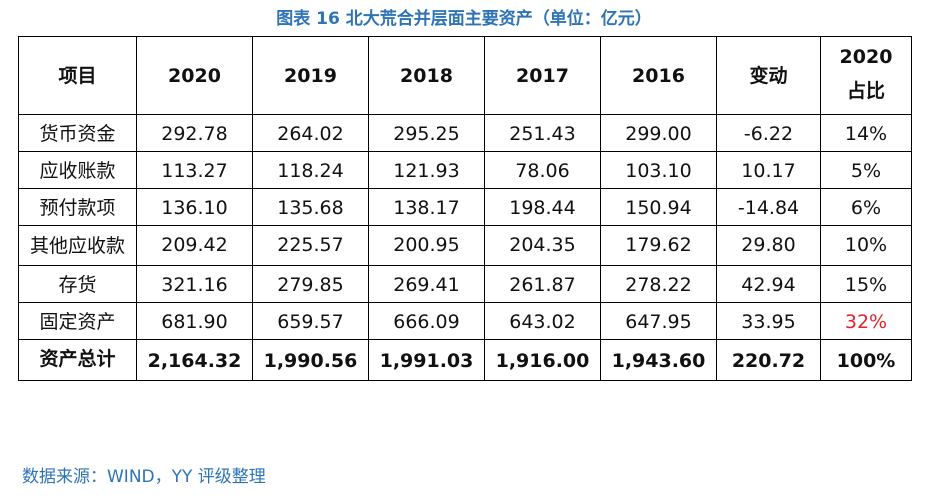 The image size is (928, 498). Describe the element at coordinates (658, 360) in the screenshot. I see `cell: 1,943.60` at that location.